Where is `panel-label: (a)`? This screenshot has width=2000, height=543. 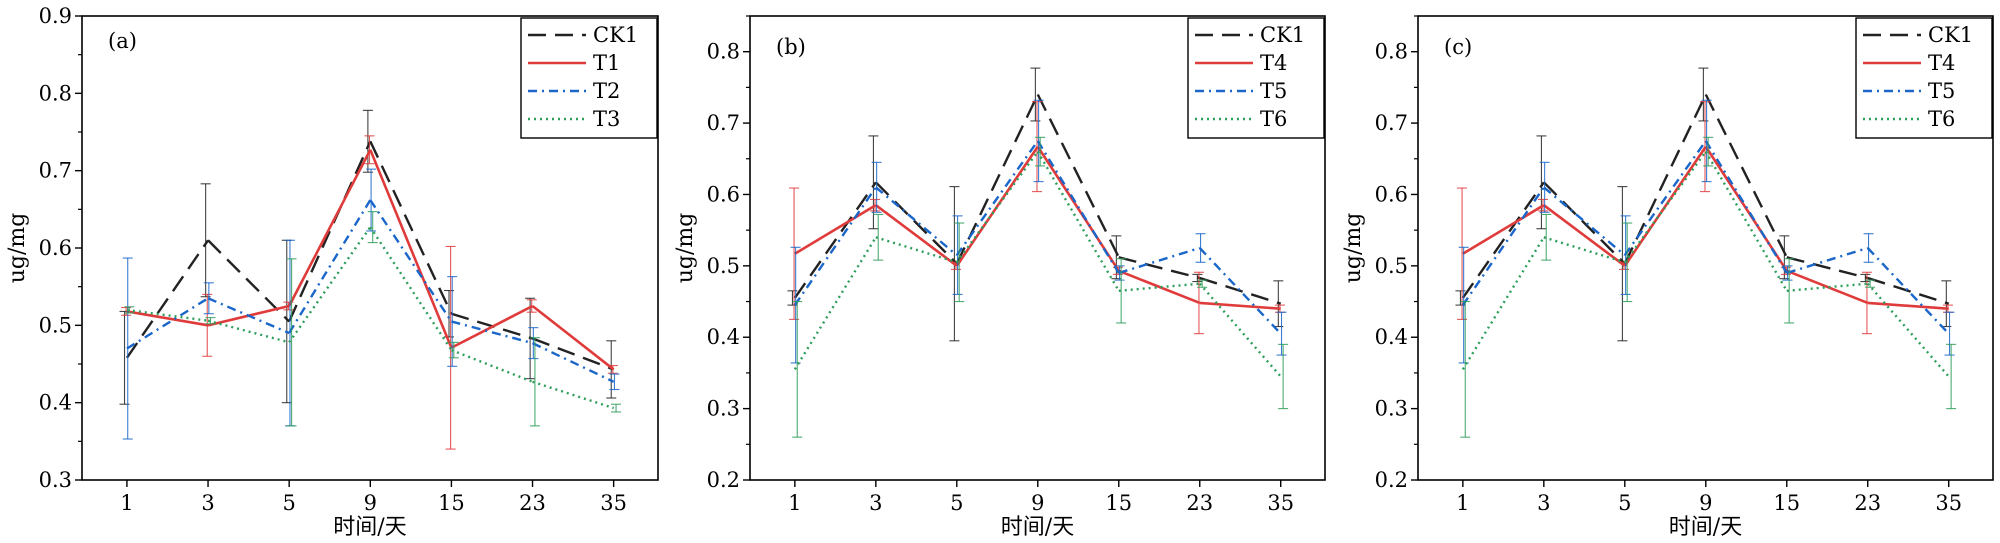 panel-label: (a) is located at coordinates (122, 41).